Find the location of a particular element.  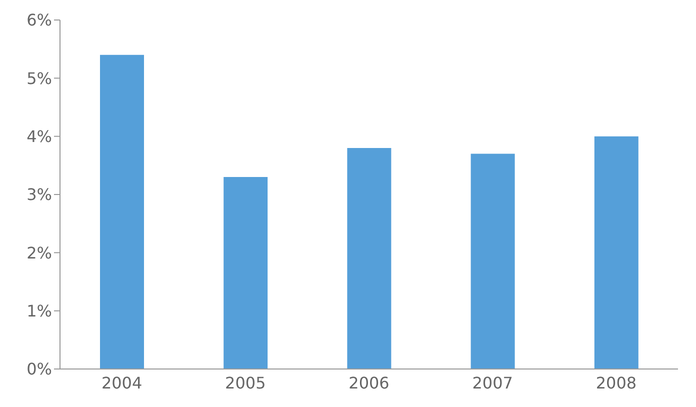

x-tick-label: 2006 is located at coordinates (369, 382).